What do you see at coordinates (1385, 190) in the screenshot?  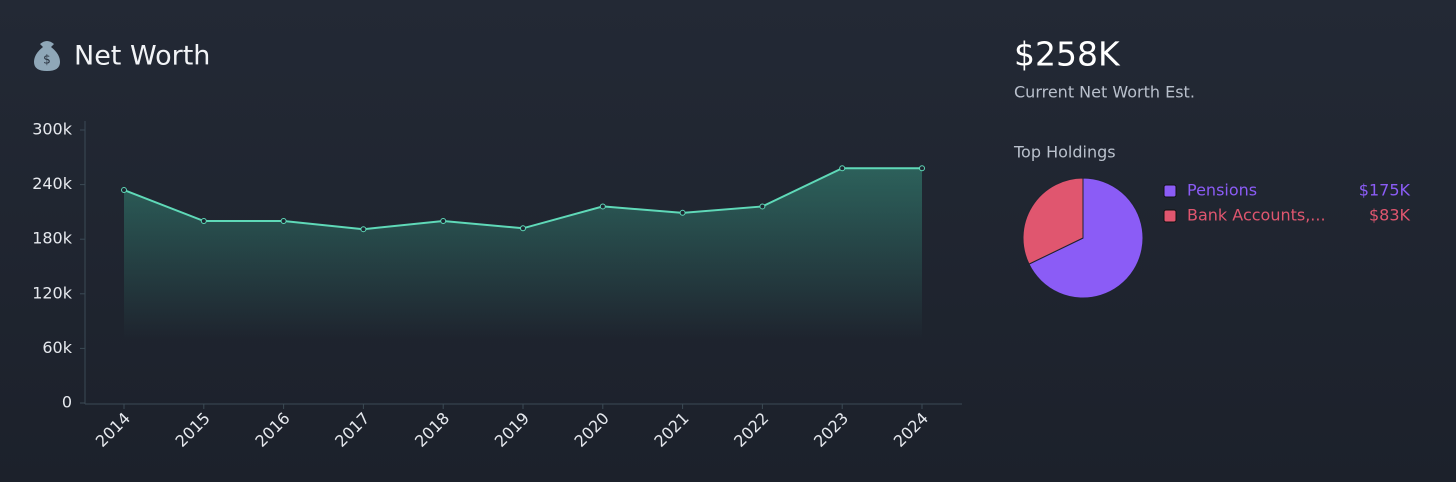 I see `legend-value: $175K` at bounding box center [1385, 190].